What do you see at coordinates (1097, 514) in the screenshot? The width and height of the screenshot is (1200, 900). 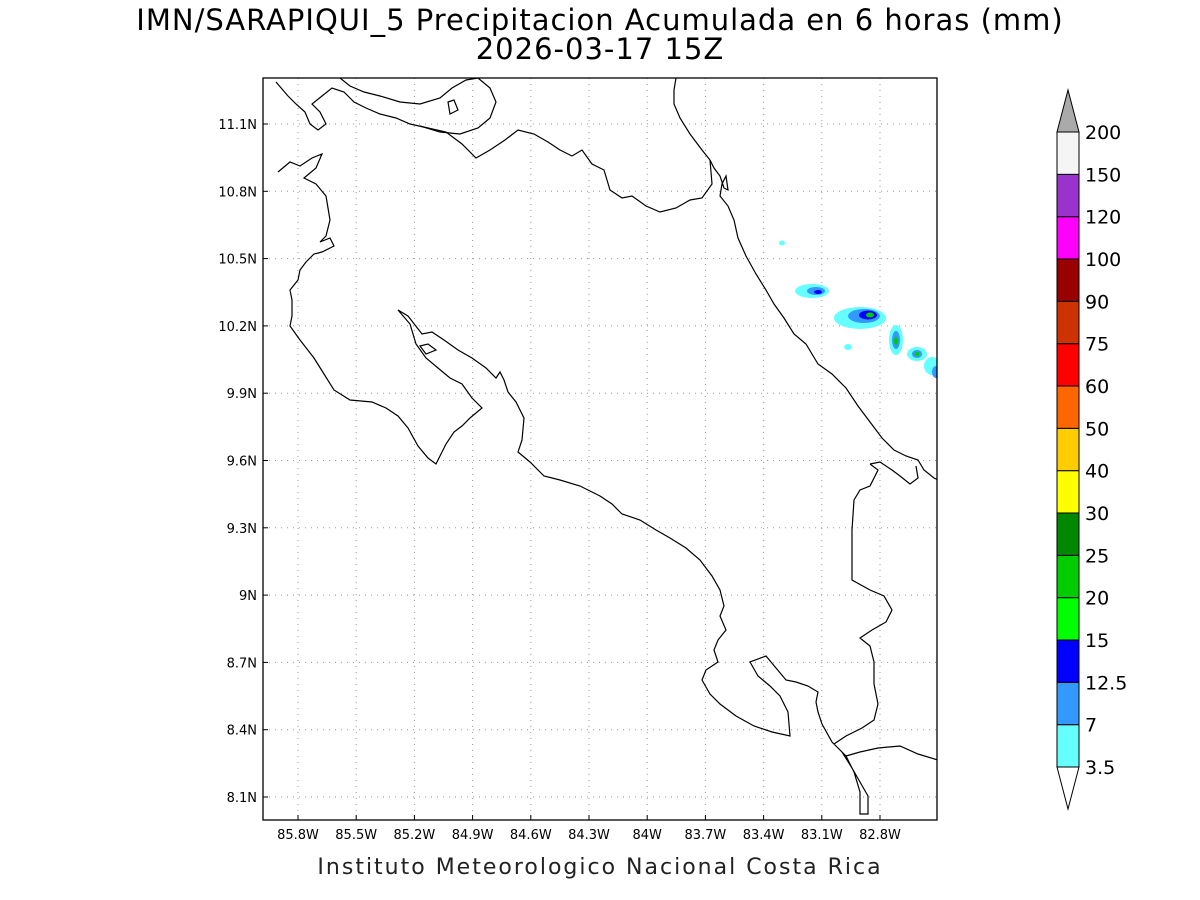 I see `colorbar-label: 30` at bounding box center [1097, 514].